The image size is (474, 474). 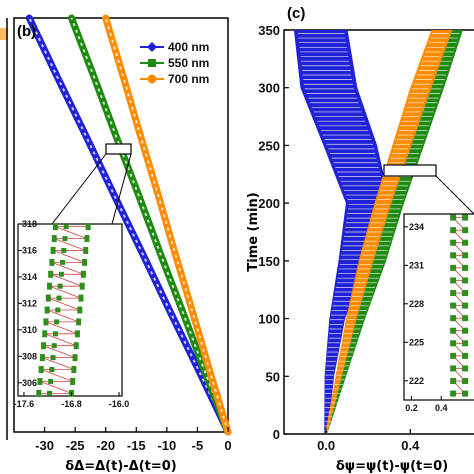 I want to click on panel-b-inset-y-tick-label: 310, so click(x=29, y=330).